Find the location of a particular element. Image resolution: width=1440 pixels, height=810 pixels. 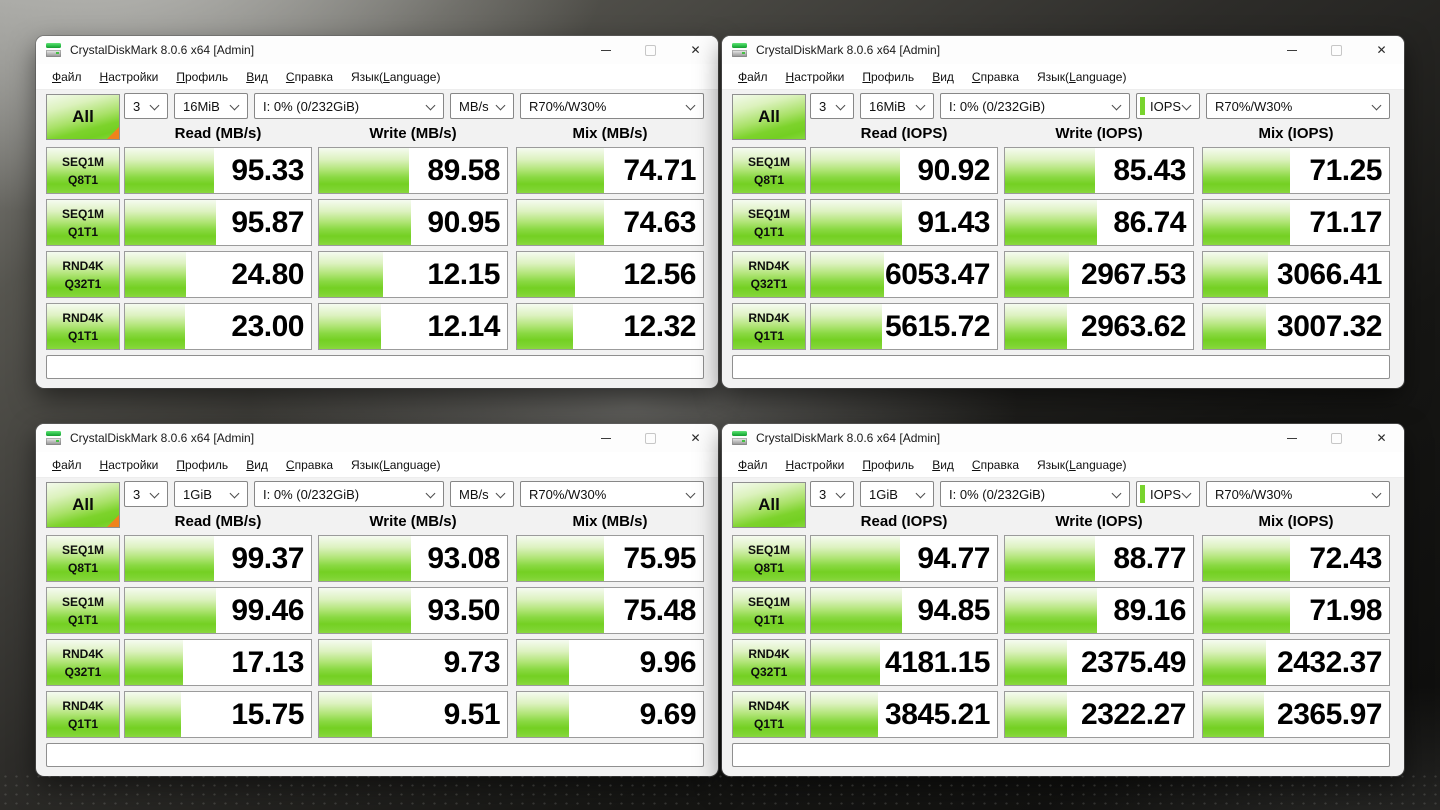

mix-result-cell: 12.56 is located at coordinates (610, 274).